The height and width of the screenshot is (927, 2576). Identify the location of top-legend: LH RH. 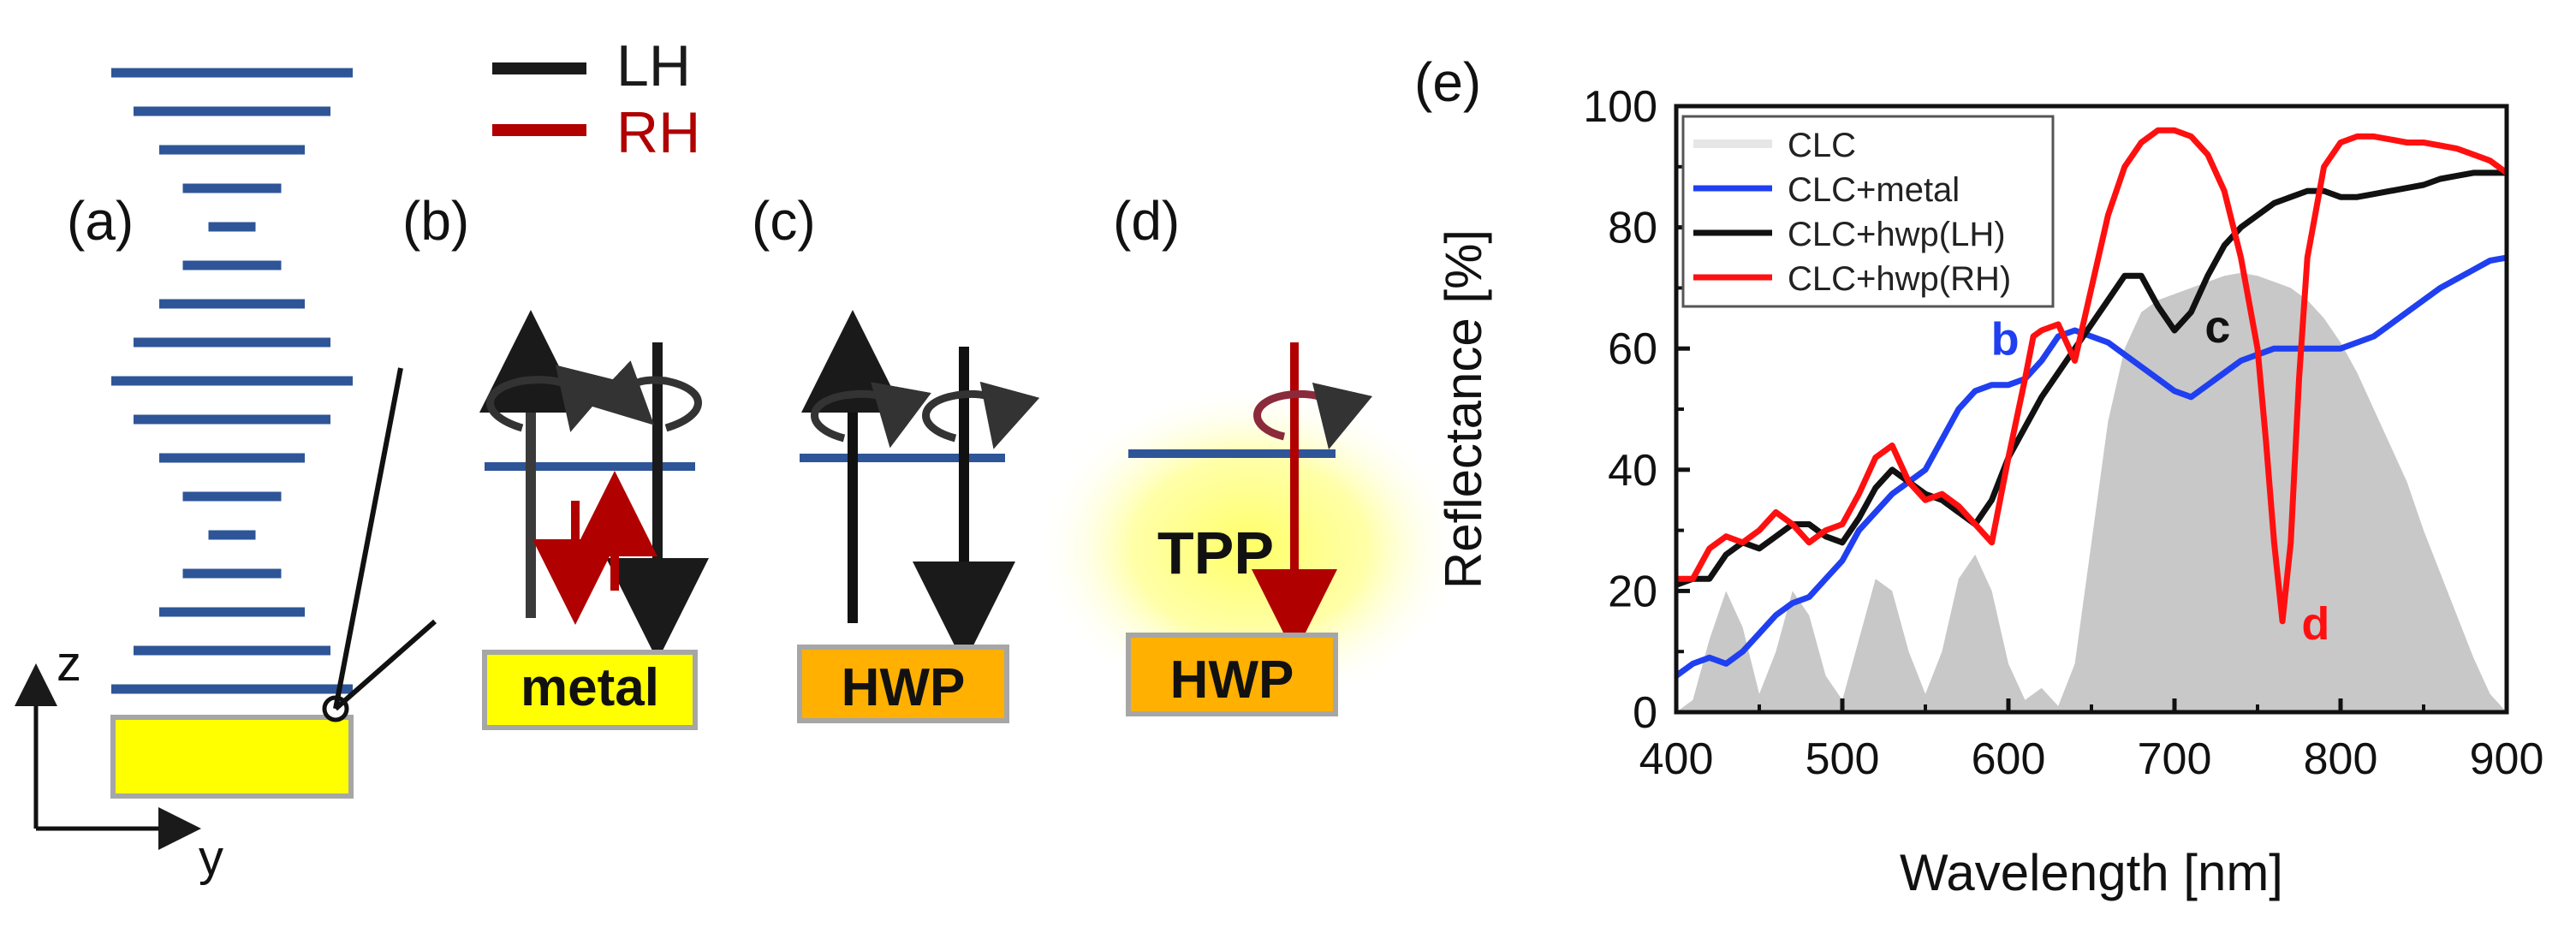
(596, 99).